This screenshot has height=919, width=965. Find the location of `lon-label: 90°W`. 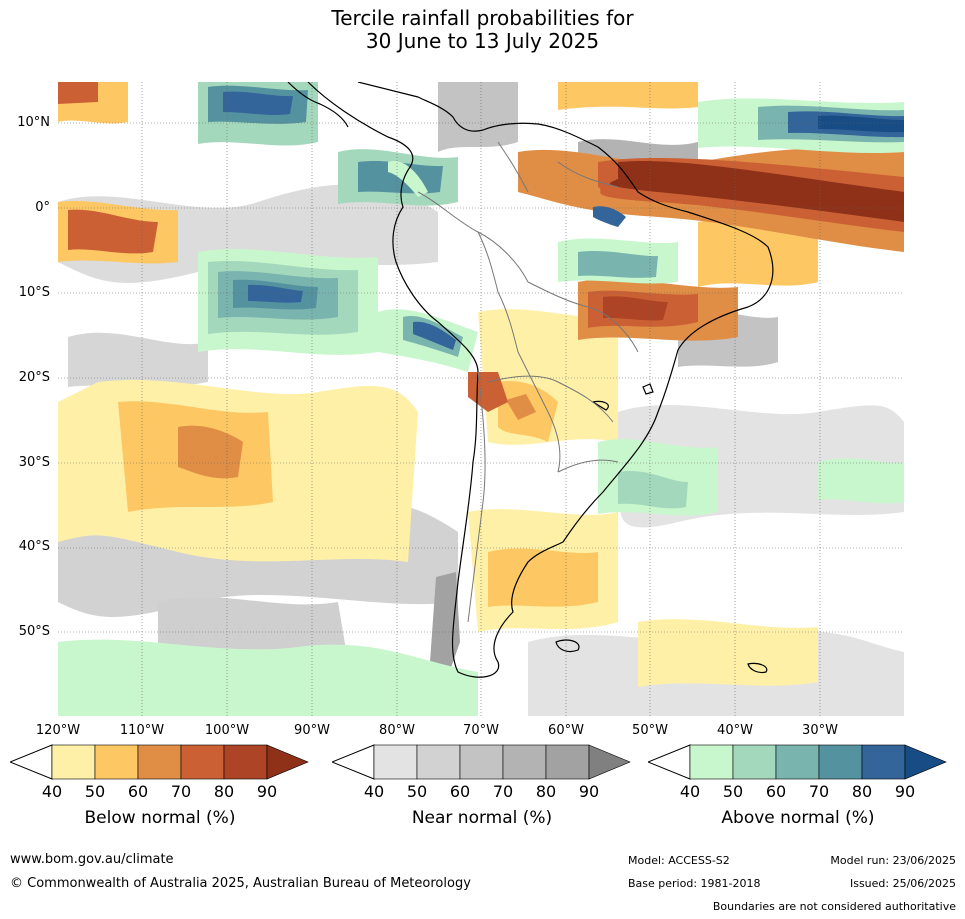

lon-label: 90°W is located at coordinates (312, 730).